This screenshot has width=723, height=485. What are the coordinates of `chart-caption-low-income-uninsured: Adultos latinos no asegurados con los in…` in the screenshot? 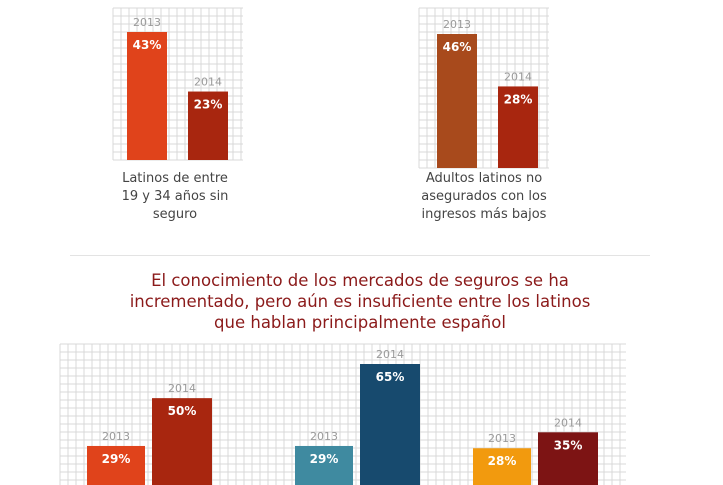 It's located at (484, 197).